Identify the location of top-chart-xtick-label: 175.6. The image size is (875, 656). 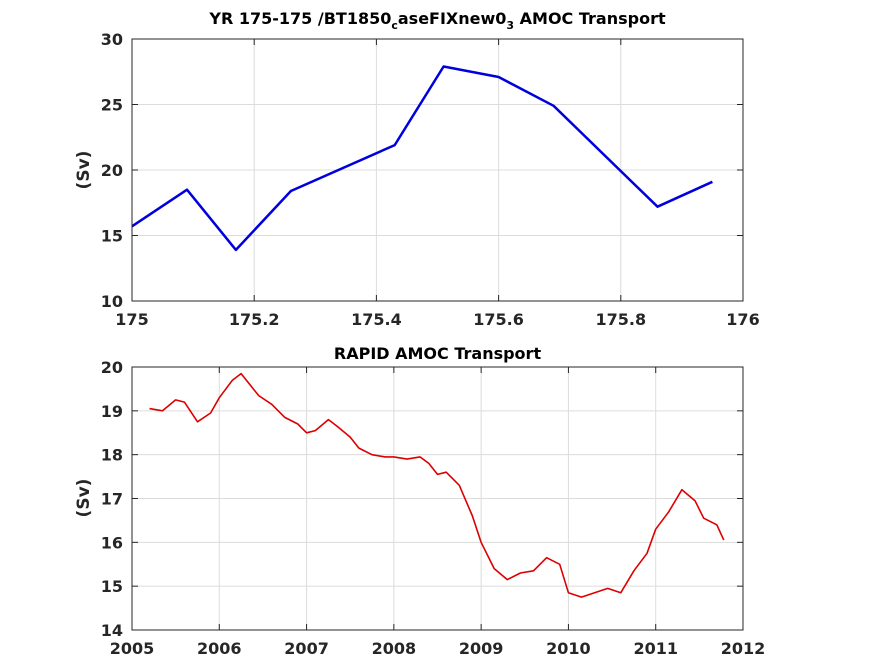
(498, 319).